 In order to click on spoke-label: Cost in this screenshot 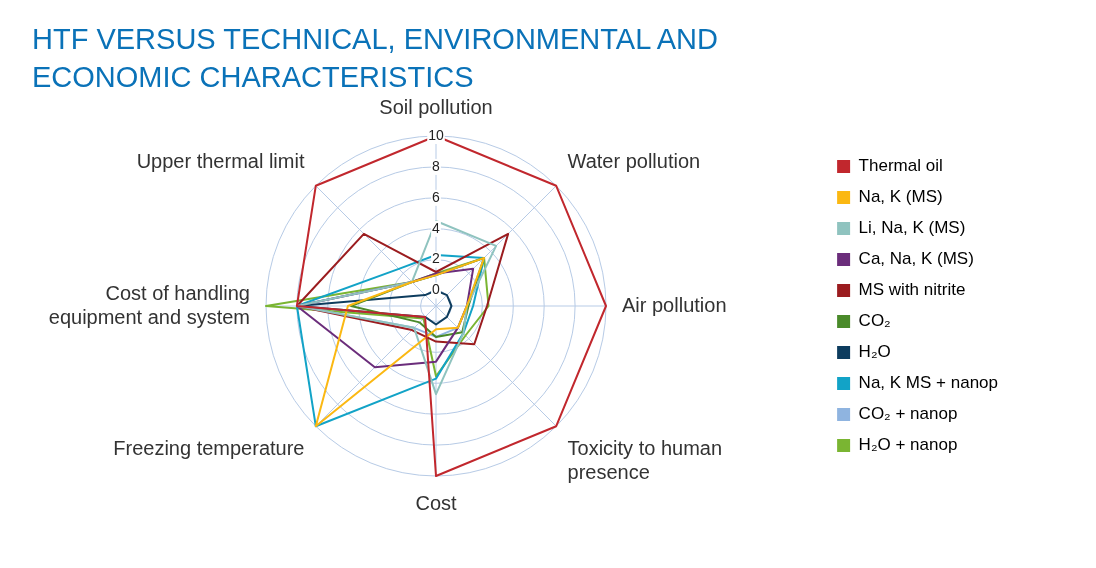, I will do `click(436, 502)`.